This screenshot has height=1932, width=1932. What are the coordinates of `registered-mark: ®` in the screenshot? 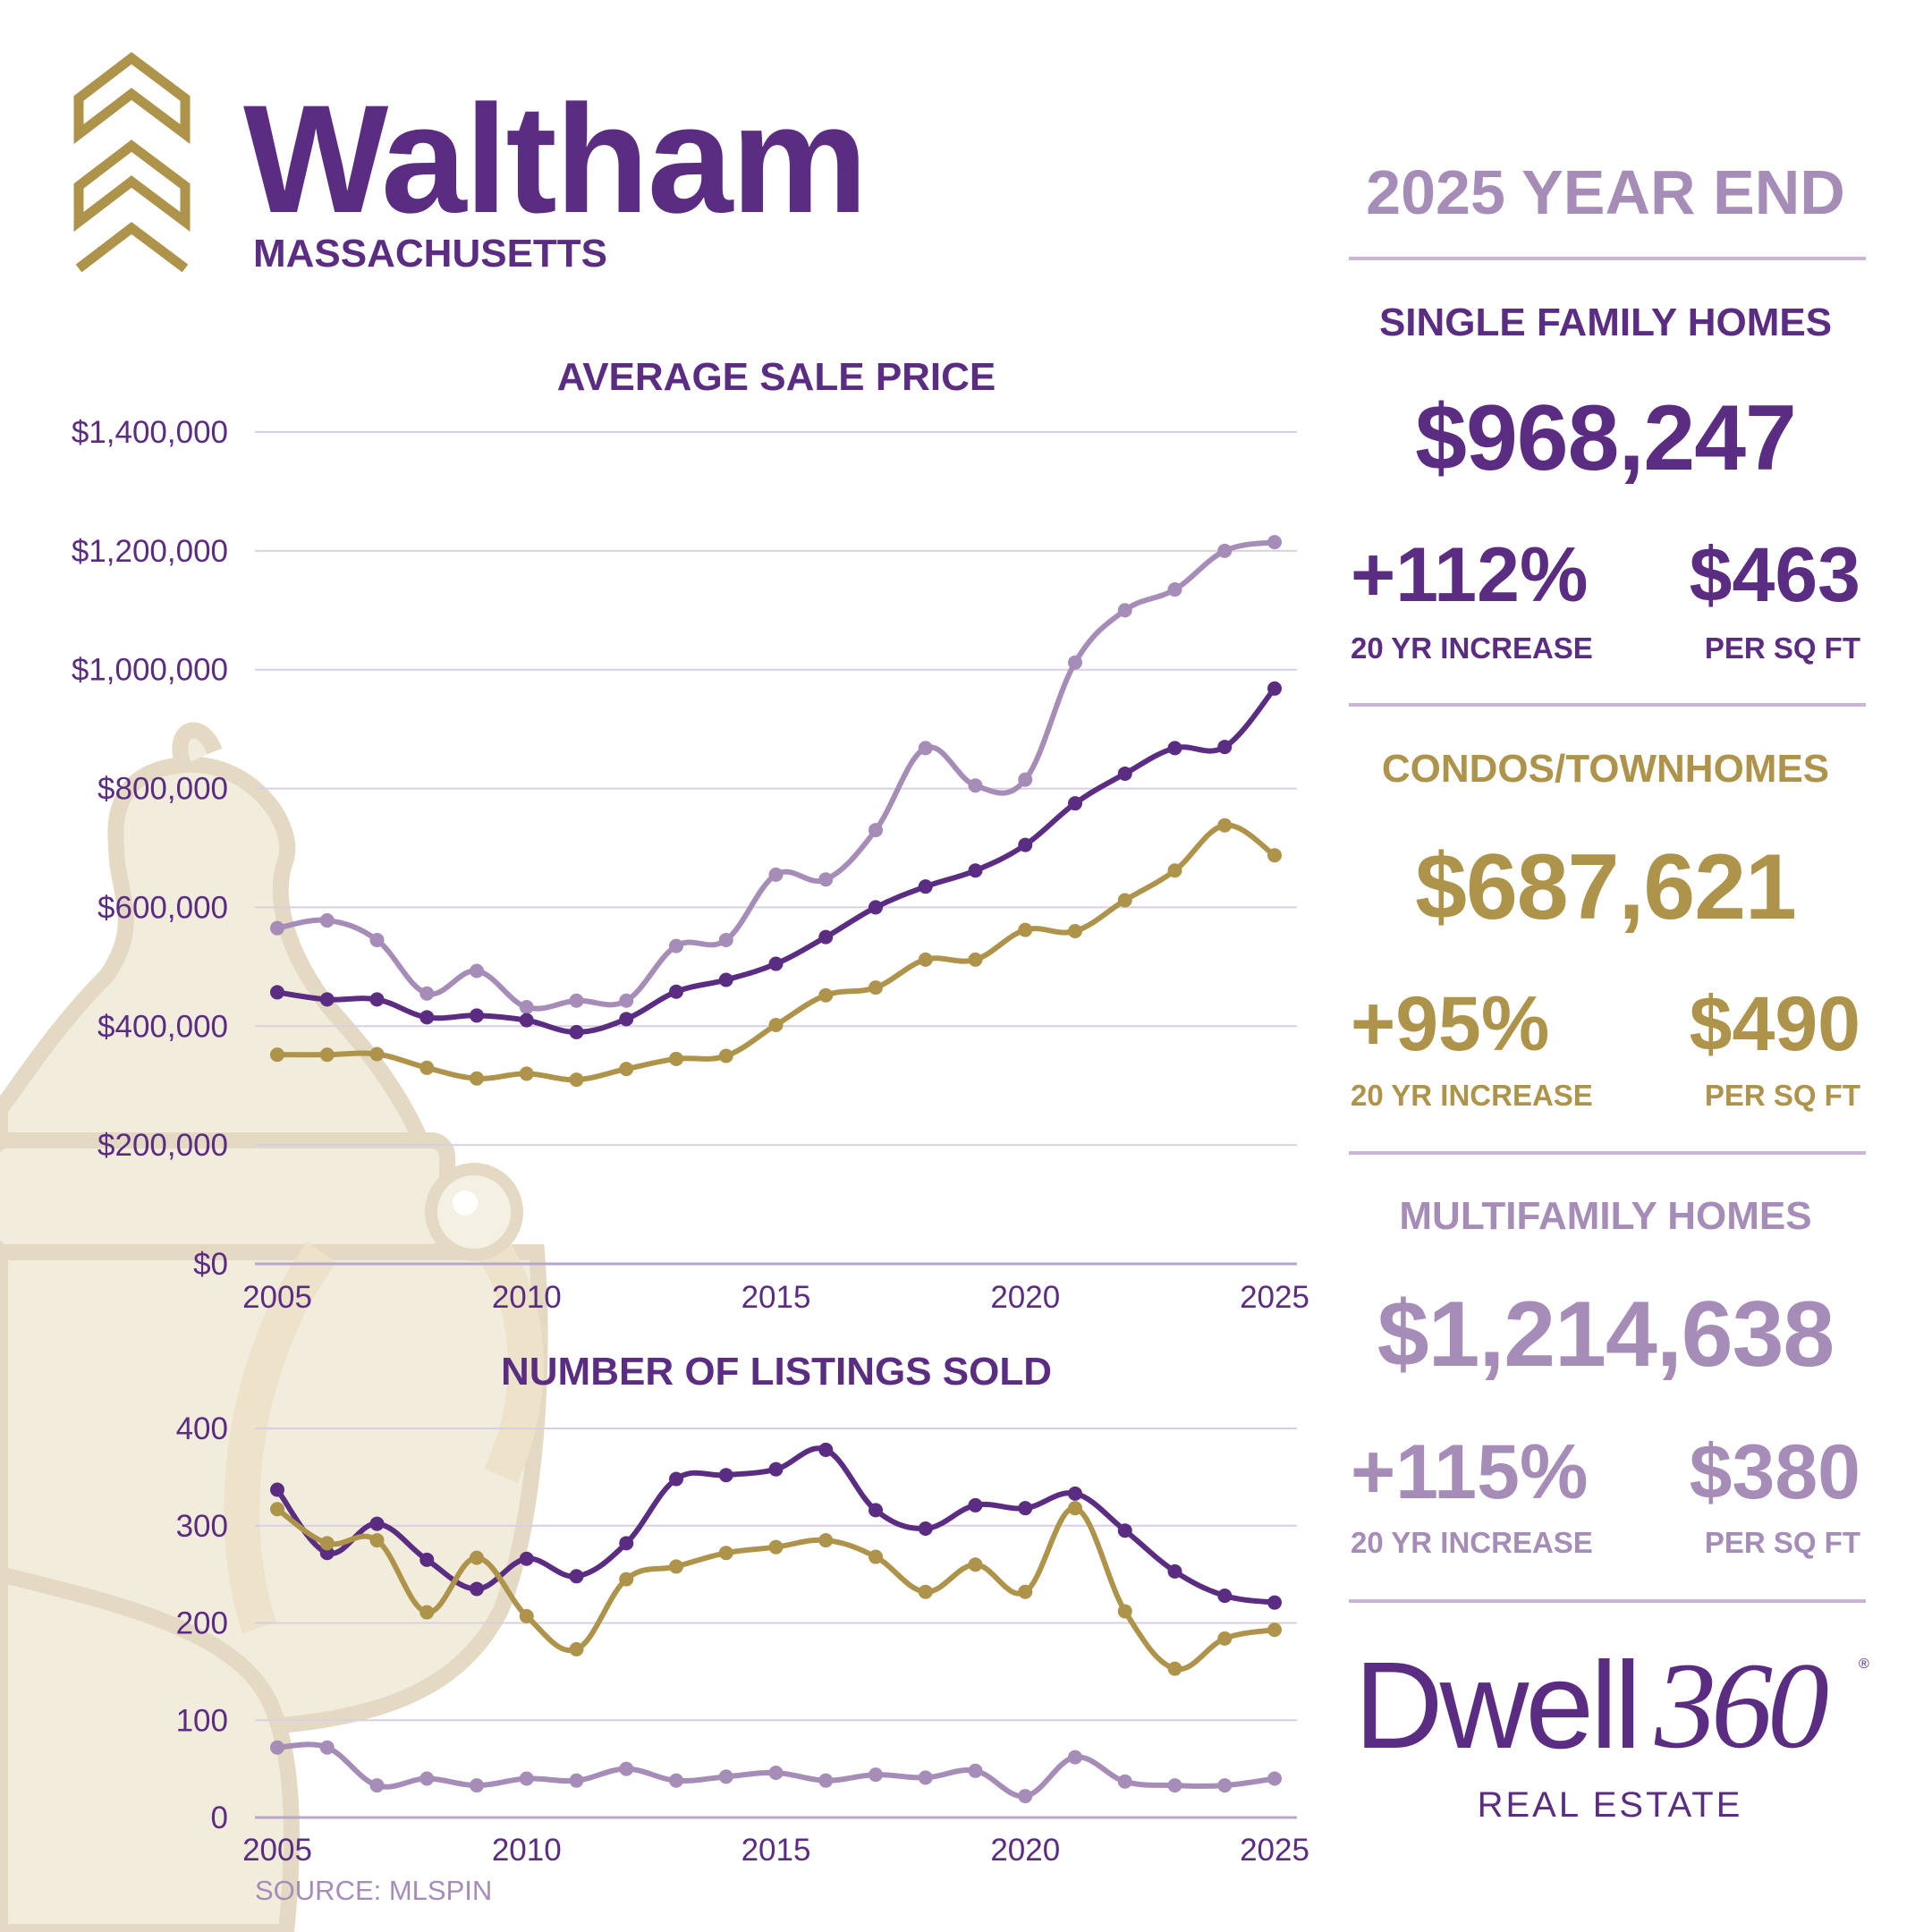 It's located at (1864, 1664).